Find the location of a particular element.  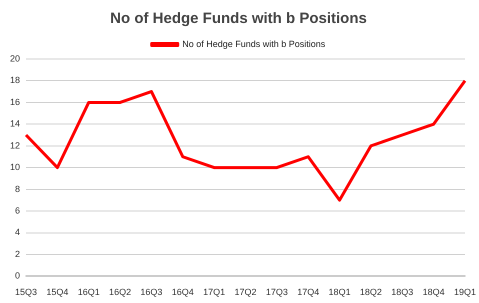

x-tick-label: 16Q4 is located at coordinates (183, 292).